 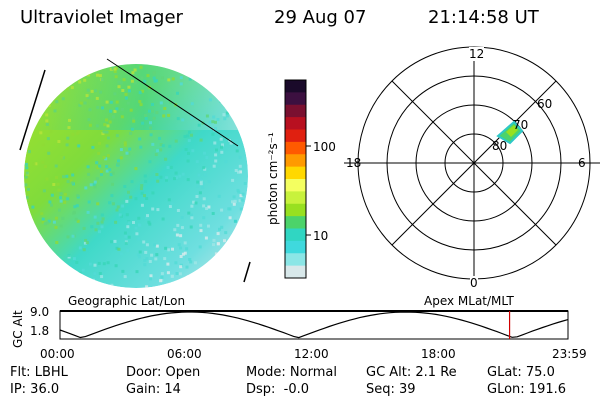 What do you see at coordinates (438, 354) in the screenshot?
I see `time-tick-1800: 18:00` at bounding box center [438, 354].